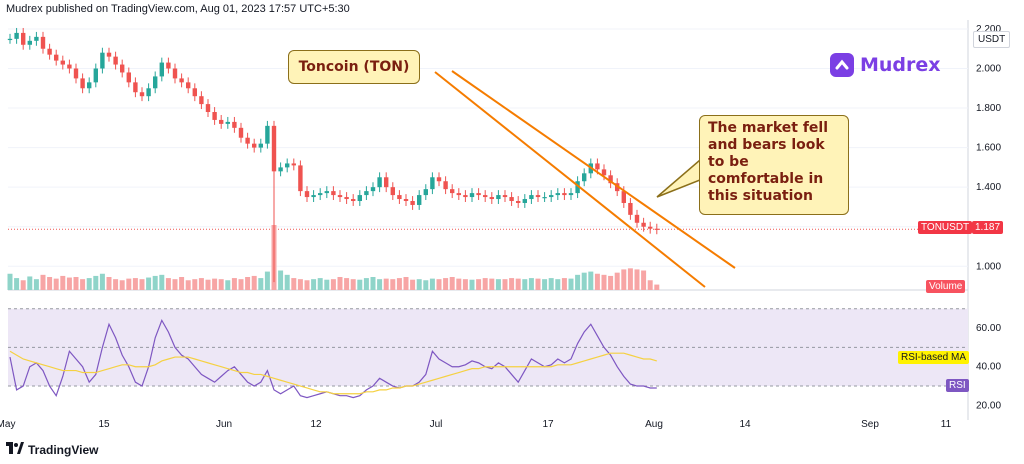  I want to click on price-tick-label: 1.000, so click(988, 266).